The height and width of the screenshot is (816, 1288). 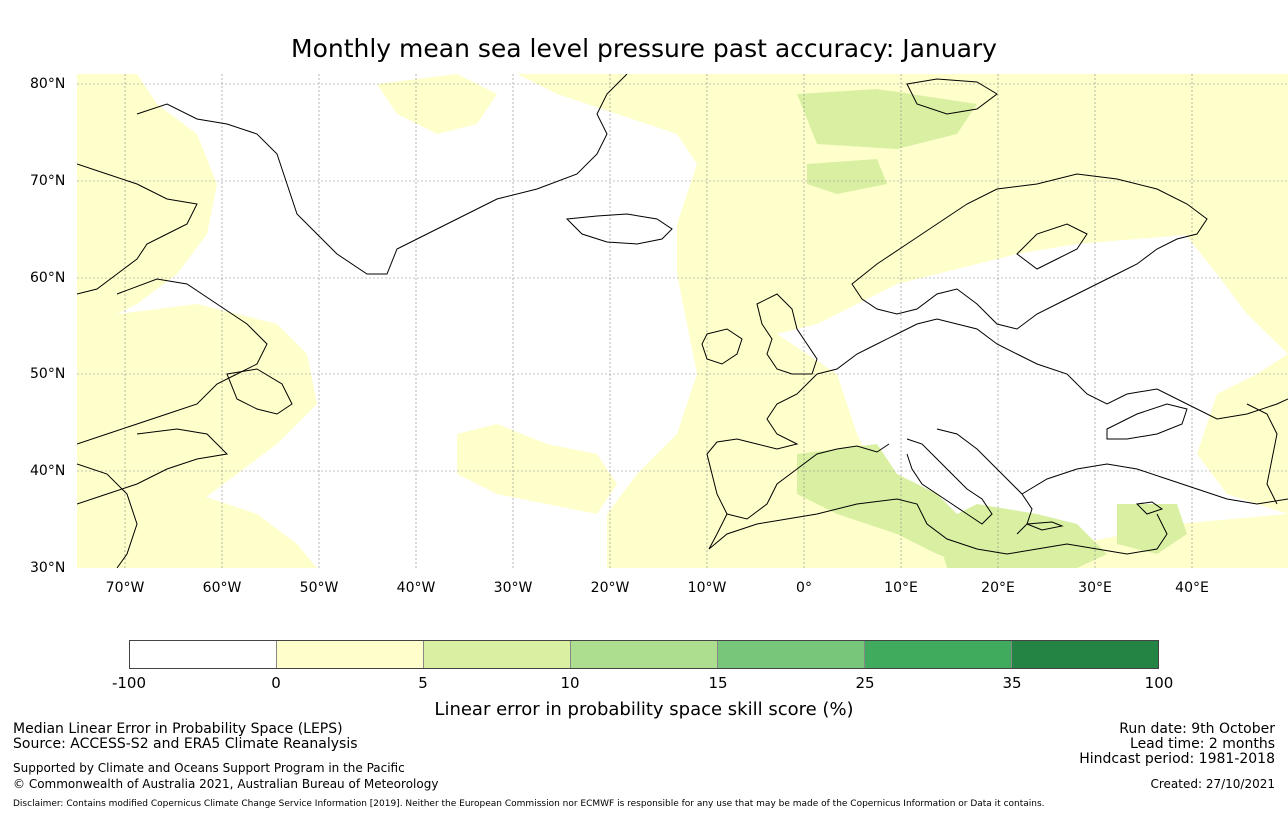 I want to click on lat-label-80n: 80°N, so click(x=48, y=84).